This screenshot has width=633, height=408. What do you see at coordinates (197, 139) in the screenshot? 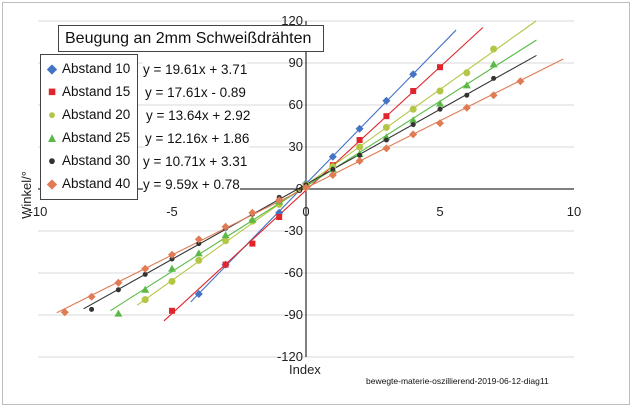
I see `trendline-equation: y = 12.16x + 1.86` at bounding box center [197, 139].